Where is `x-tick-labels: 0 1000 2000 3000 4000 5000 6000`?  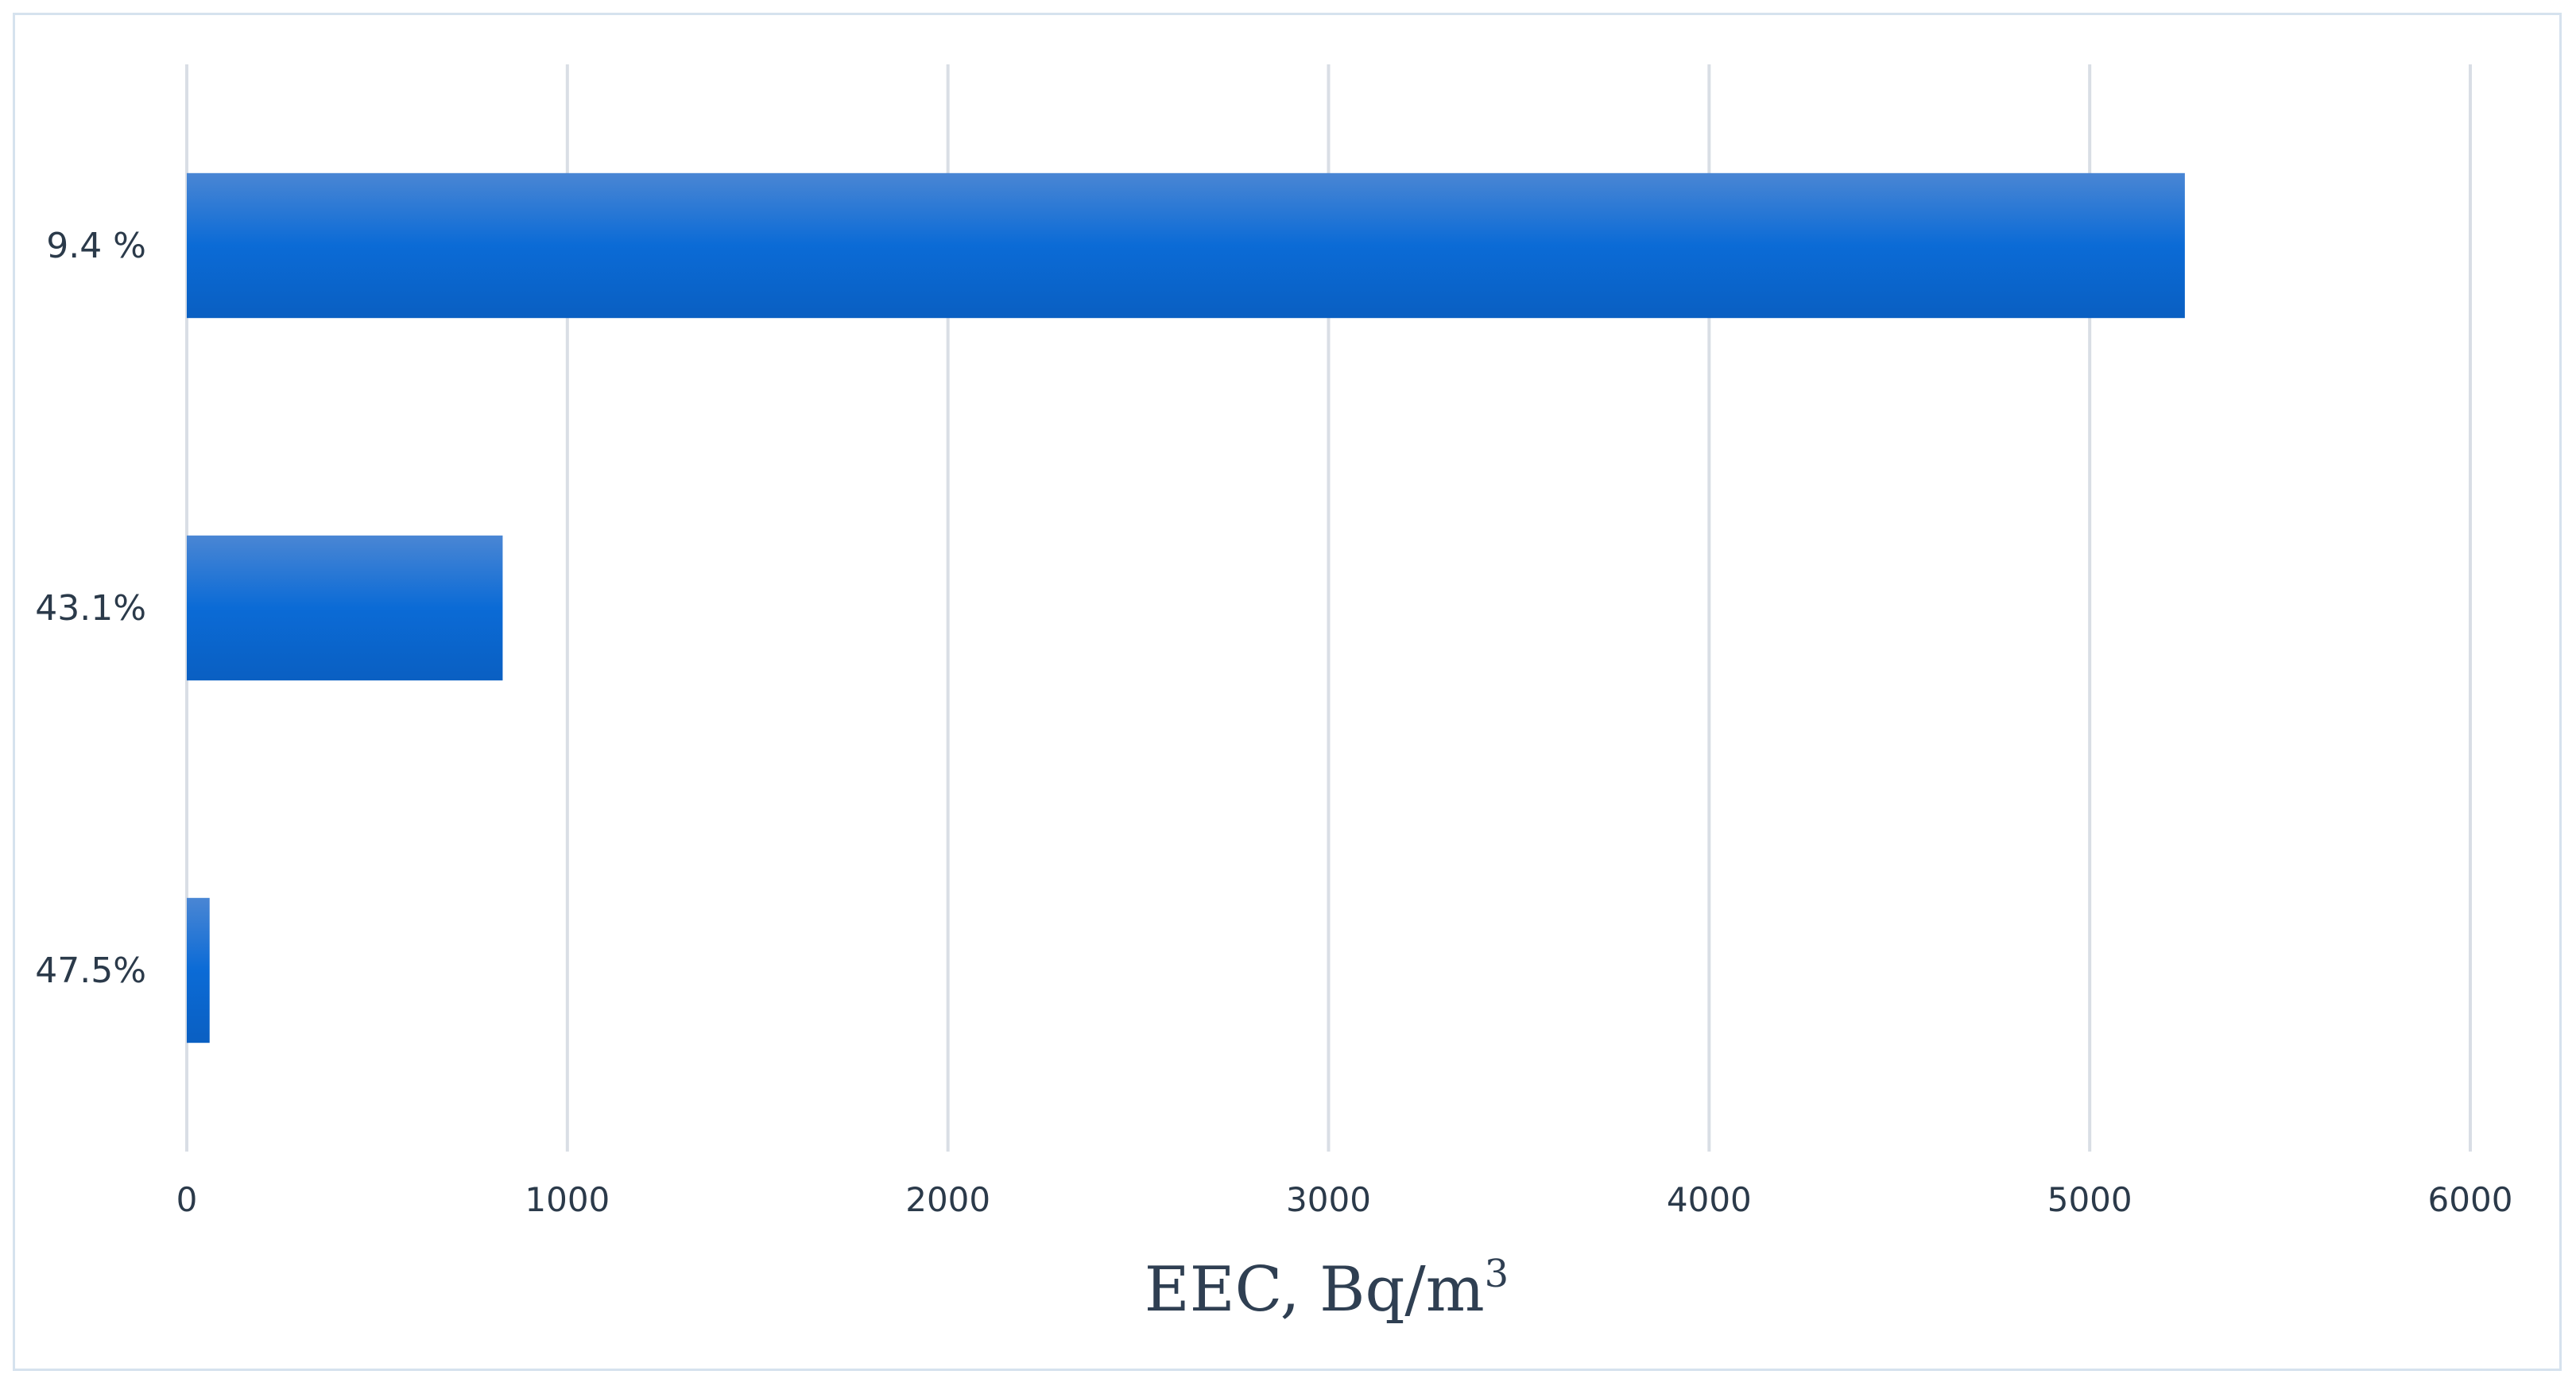
x-tick-labels: 0 1000 2000 3000 4000 5000 6000 is located at coordinates (1344, 1199).